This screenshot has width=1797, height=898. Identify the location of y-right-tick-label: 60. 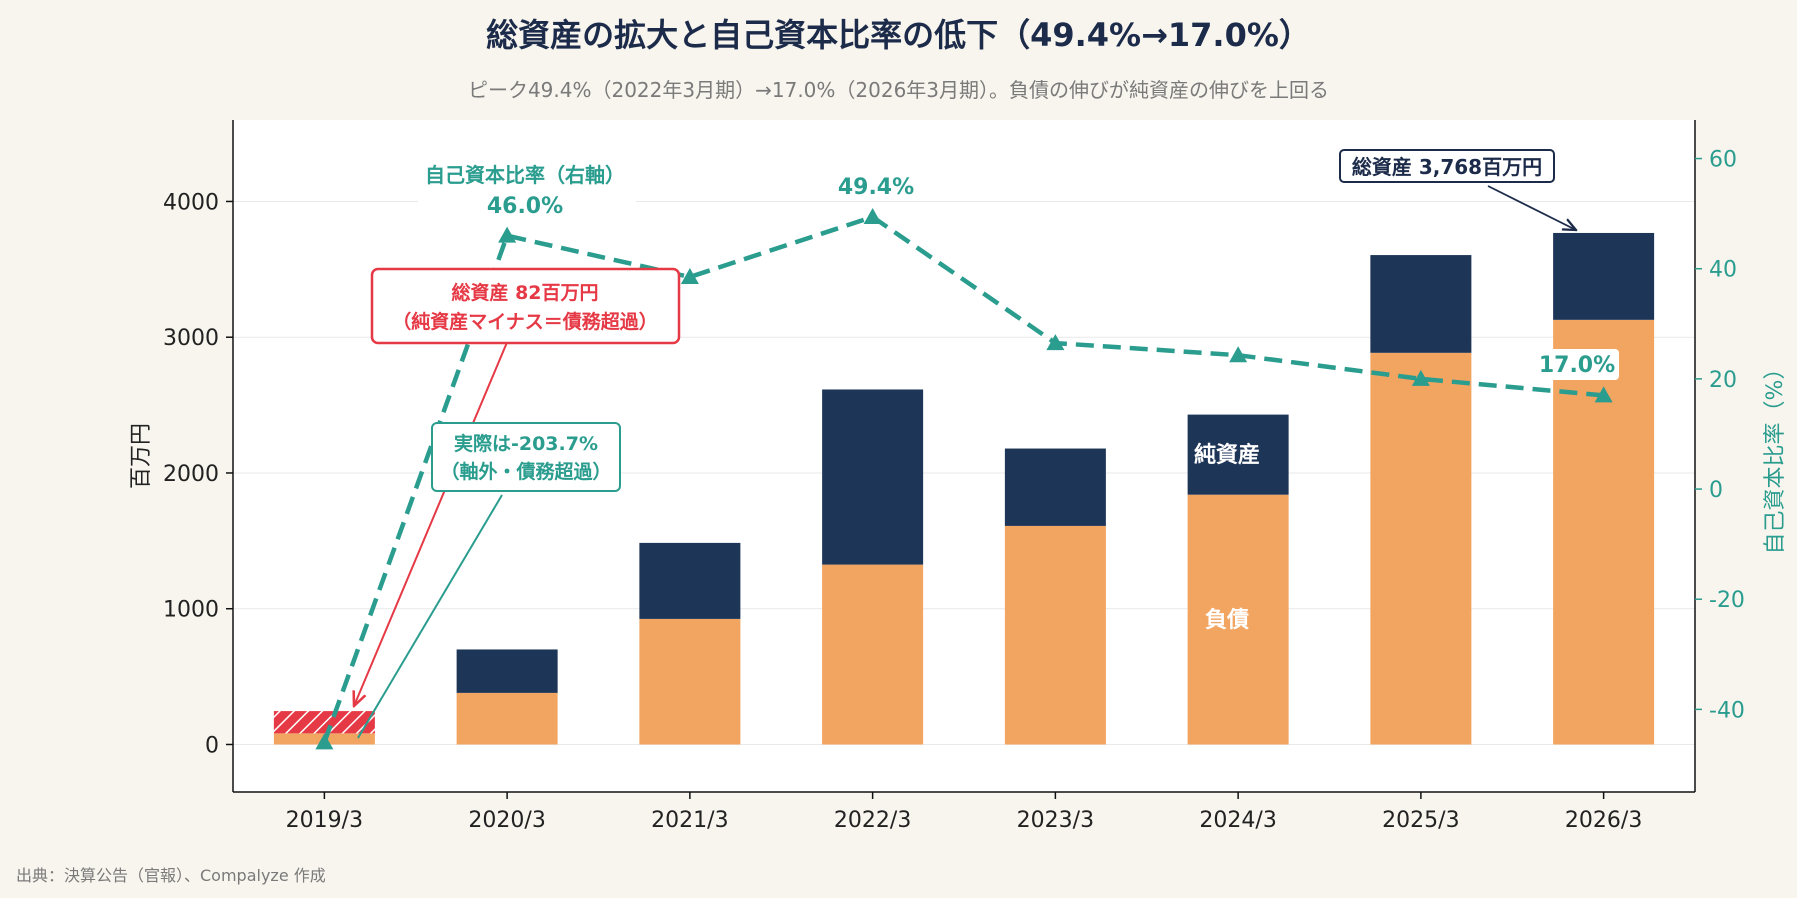
(1723, 160).